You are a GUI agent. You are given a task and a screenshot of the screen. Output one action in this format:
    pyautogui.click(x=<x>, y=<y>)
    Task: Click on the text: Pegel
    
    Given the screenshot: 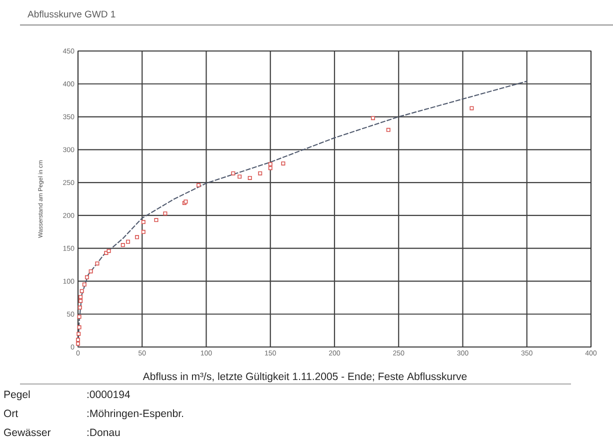 What is the action you would take?
    pyautogui.click(x=17, y=395)
    